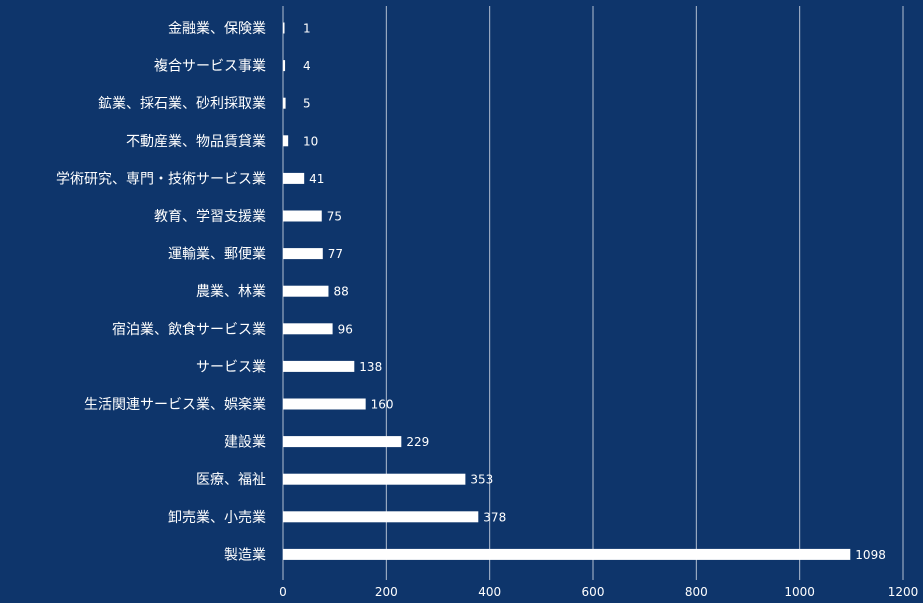 The width and height of the screenshot is (923, 603). I want to click on value-label: 4, so click(307, 66).